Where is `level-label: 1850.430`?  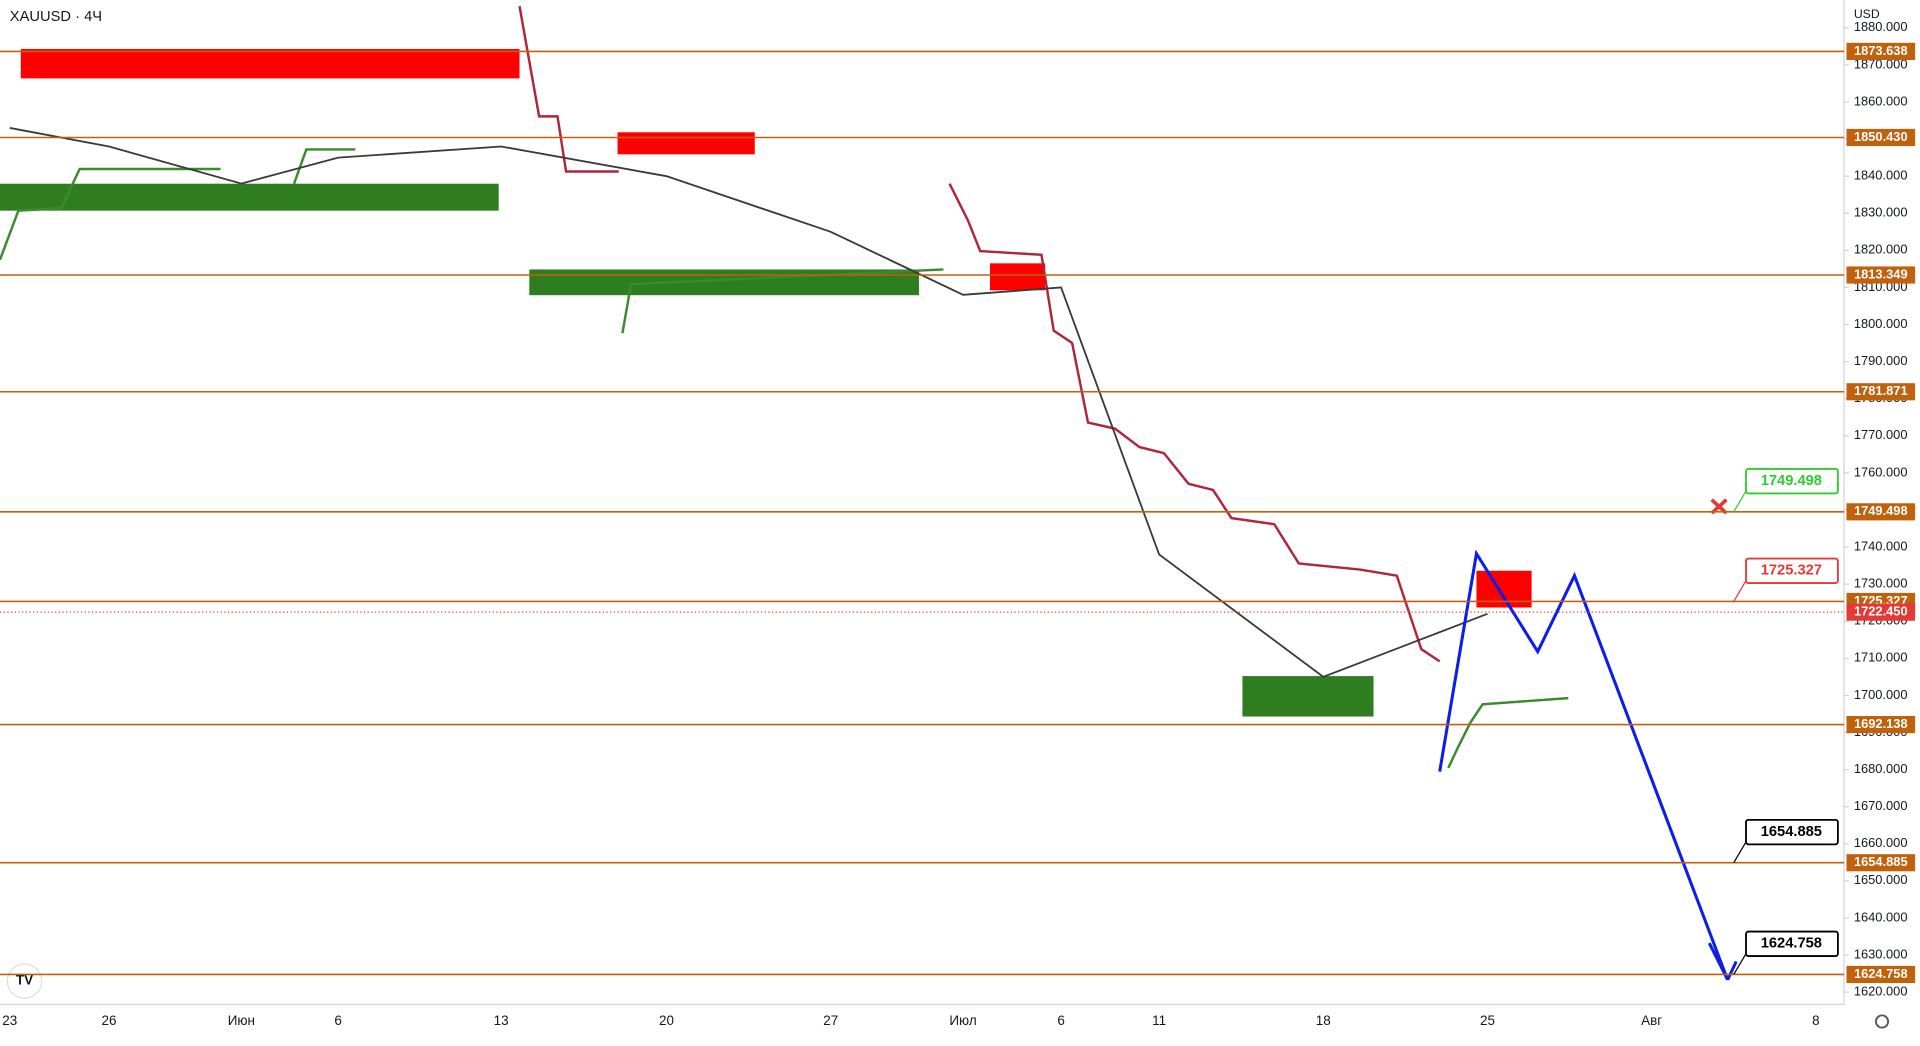
level-label: 1850.430 is located at coordinates (1881, 136).